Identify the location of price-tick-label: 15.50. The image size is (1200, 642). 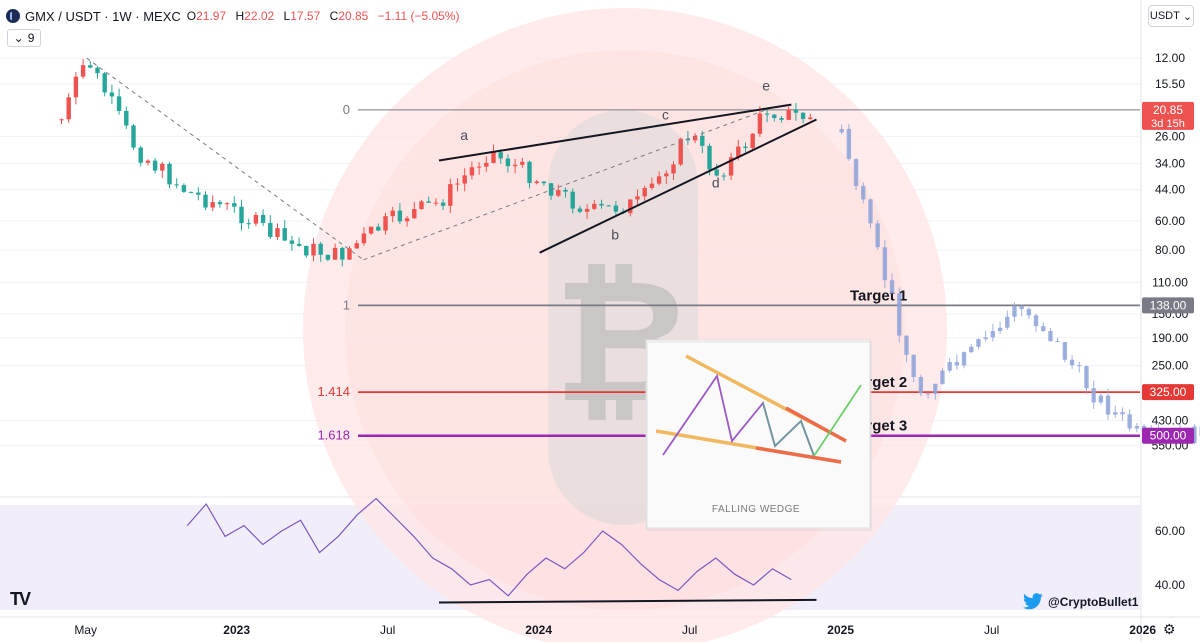
(1170, 84).